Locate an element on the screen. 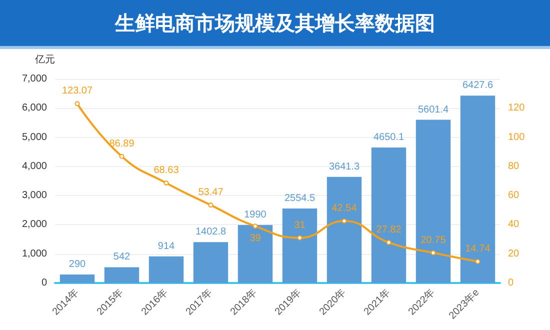  y-tick-label: 7,000 is located at coordinates (35, 79).